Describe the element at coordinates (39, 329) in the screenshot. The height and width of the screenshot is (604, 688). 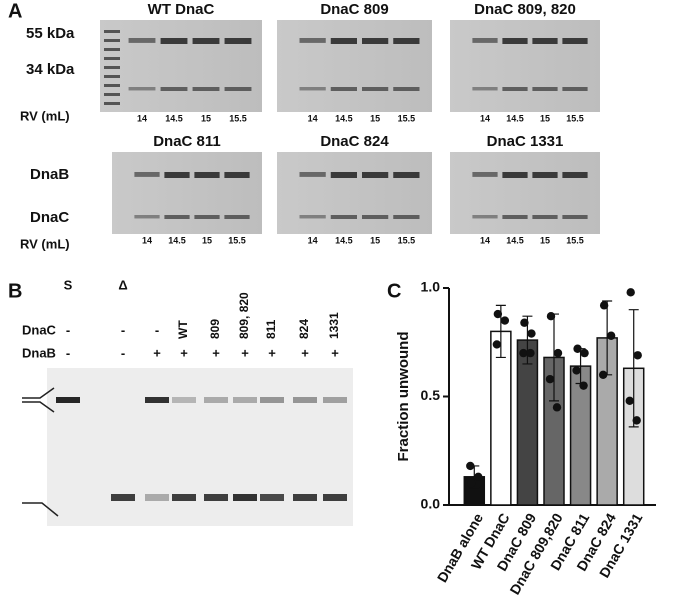
I see `row-label: DnaC` at that location.